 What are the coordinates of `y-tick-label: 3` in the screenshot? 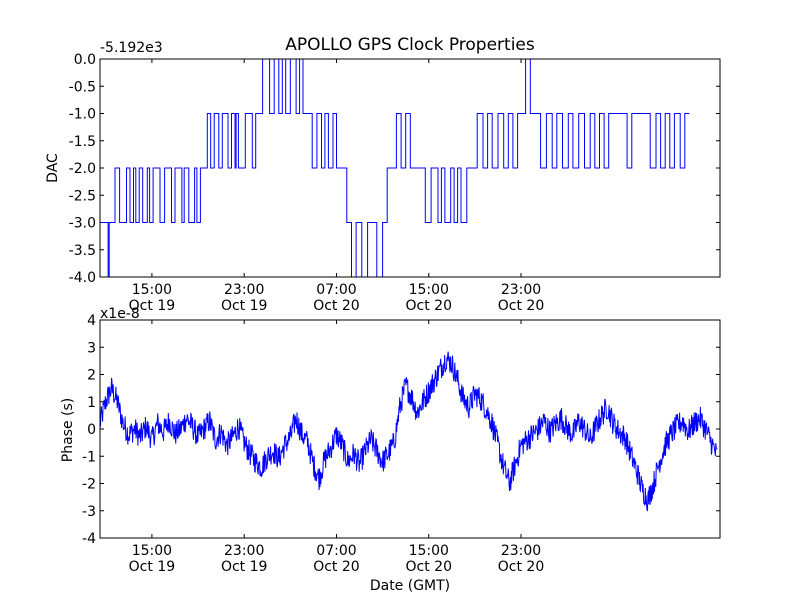 It's located at (91, 348).